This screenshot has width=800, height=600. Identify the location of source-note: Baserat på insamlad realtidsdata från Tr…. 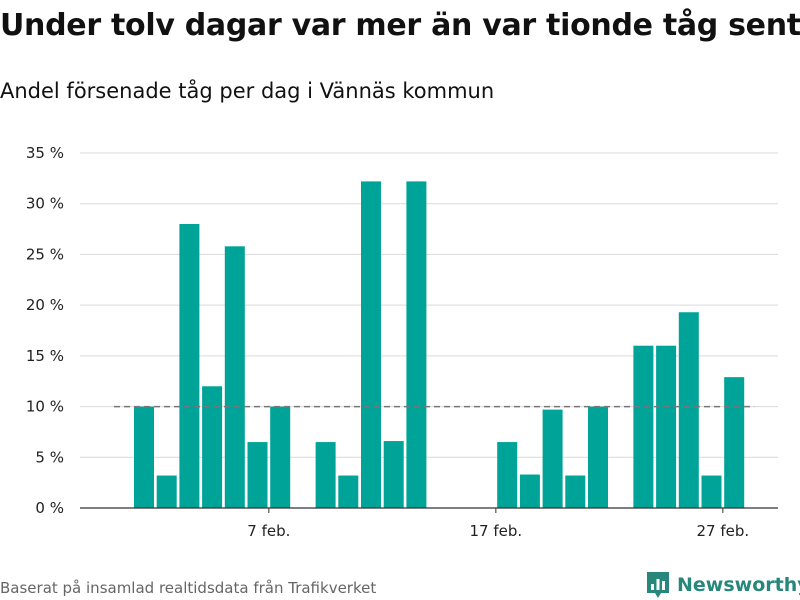
(188, 588).